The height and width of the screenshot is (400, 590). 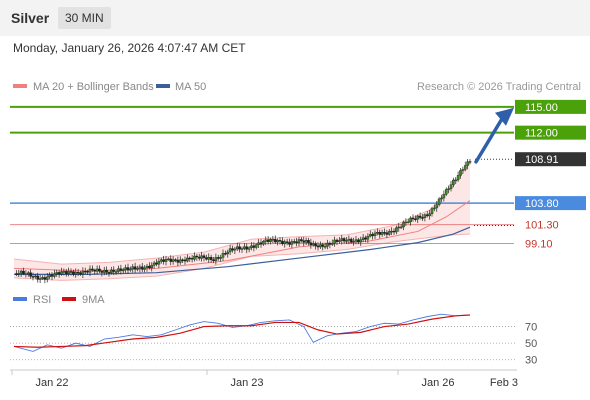 I want to click on x-tick-label: Jan 22, so click(x=51, y=383).